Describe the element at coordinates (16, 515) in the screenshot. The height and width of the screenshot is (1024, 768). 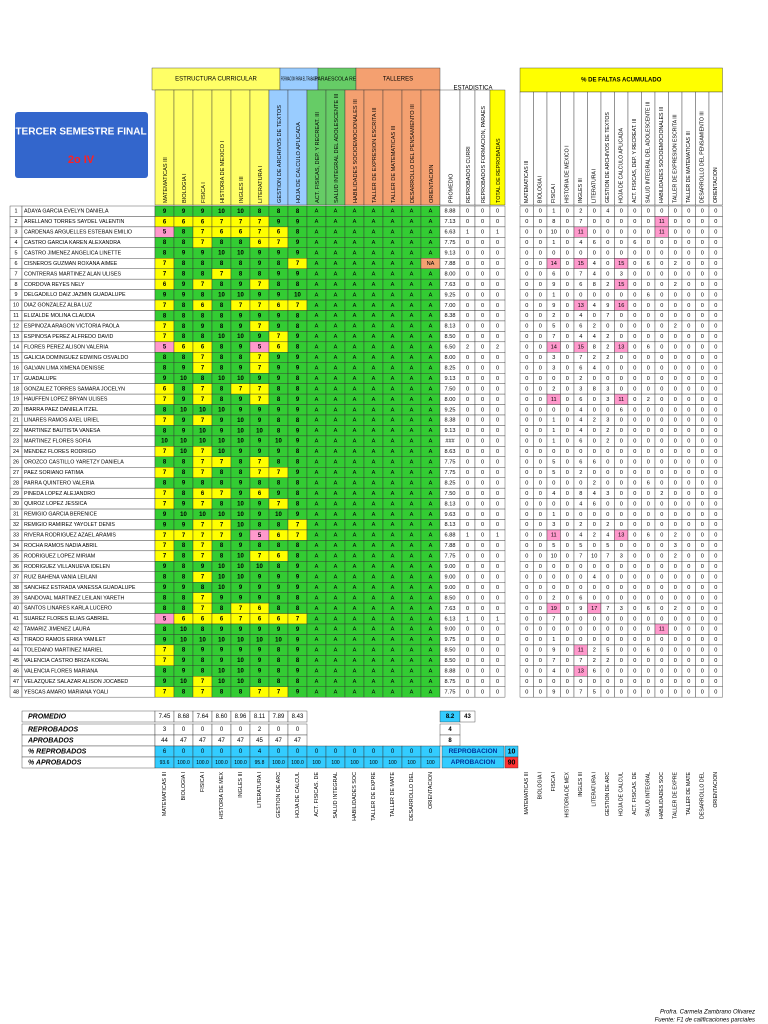
I see `row-number: 31` at that location.